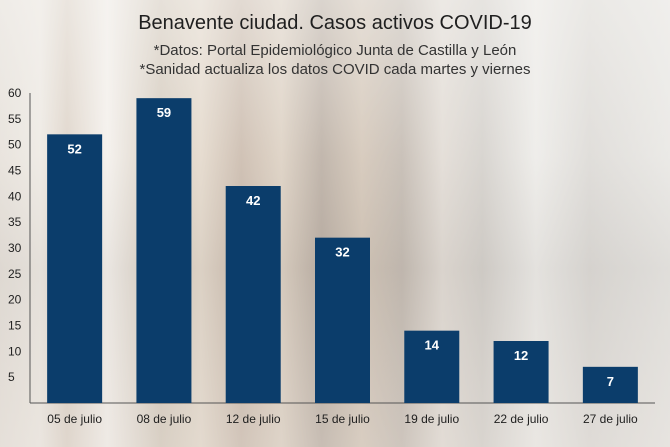  I want to click on data-label: 59, so click(164, 112).